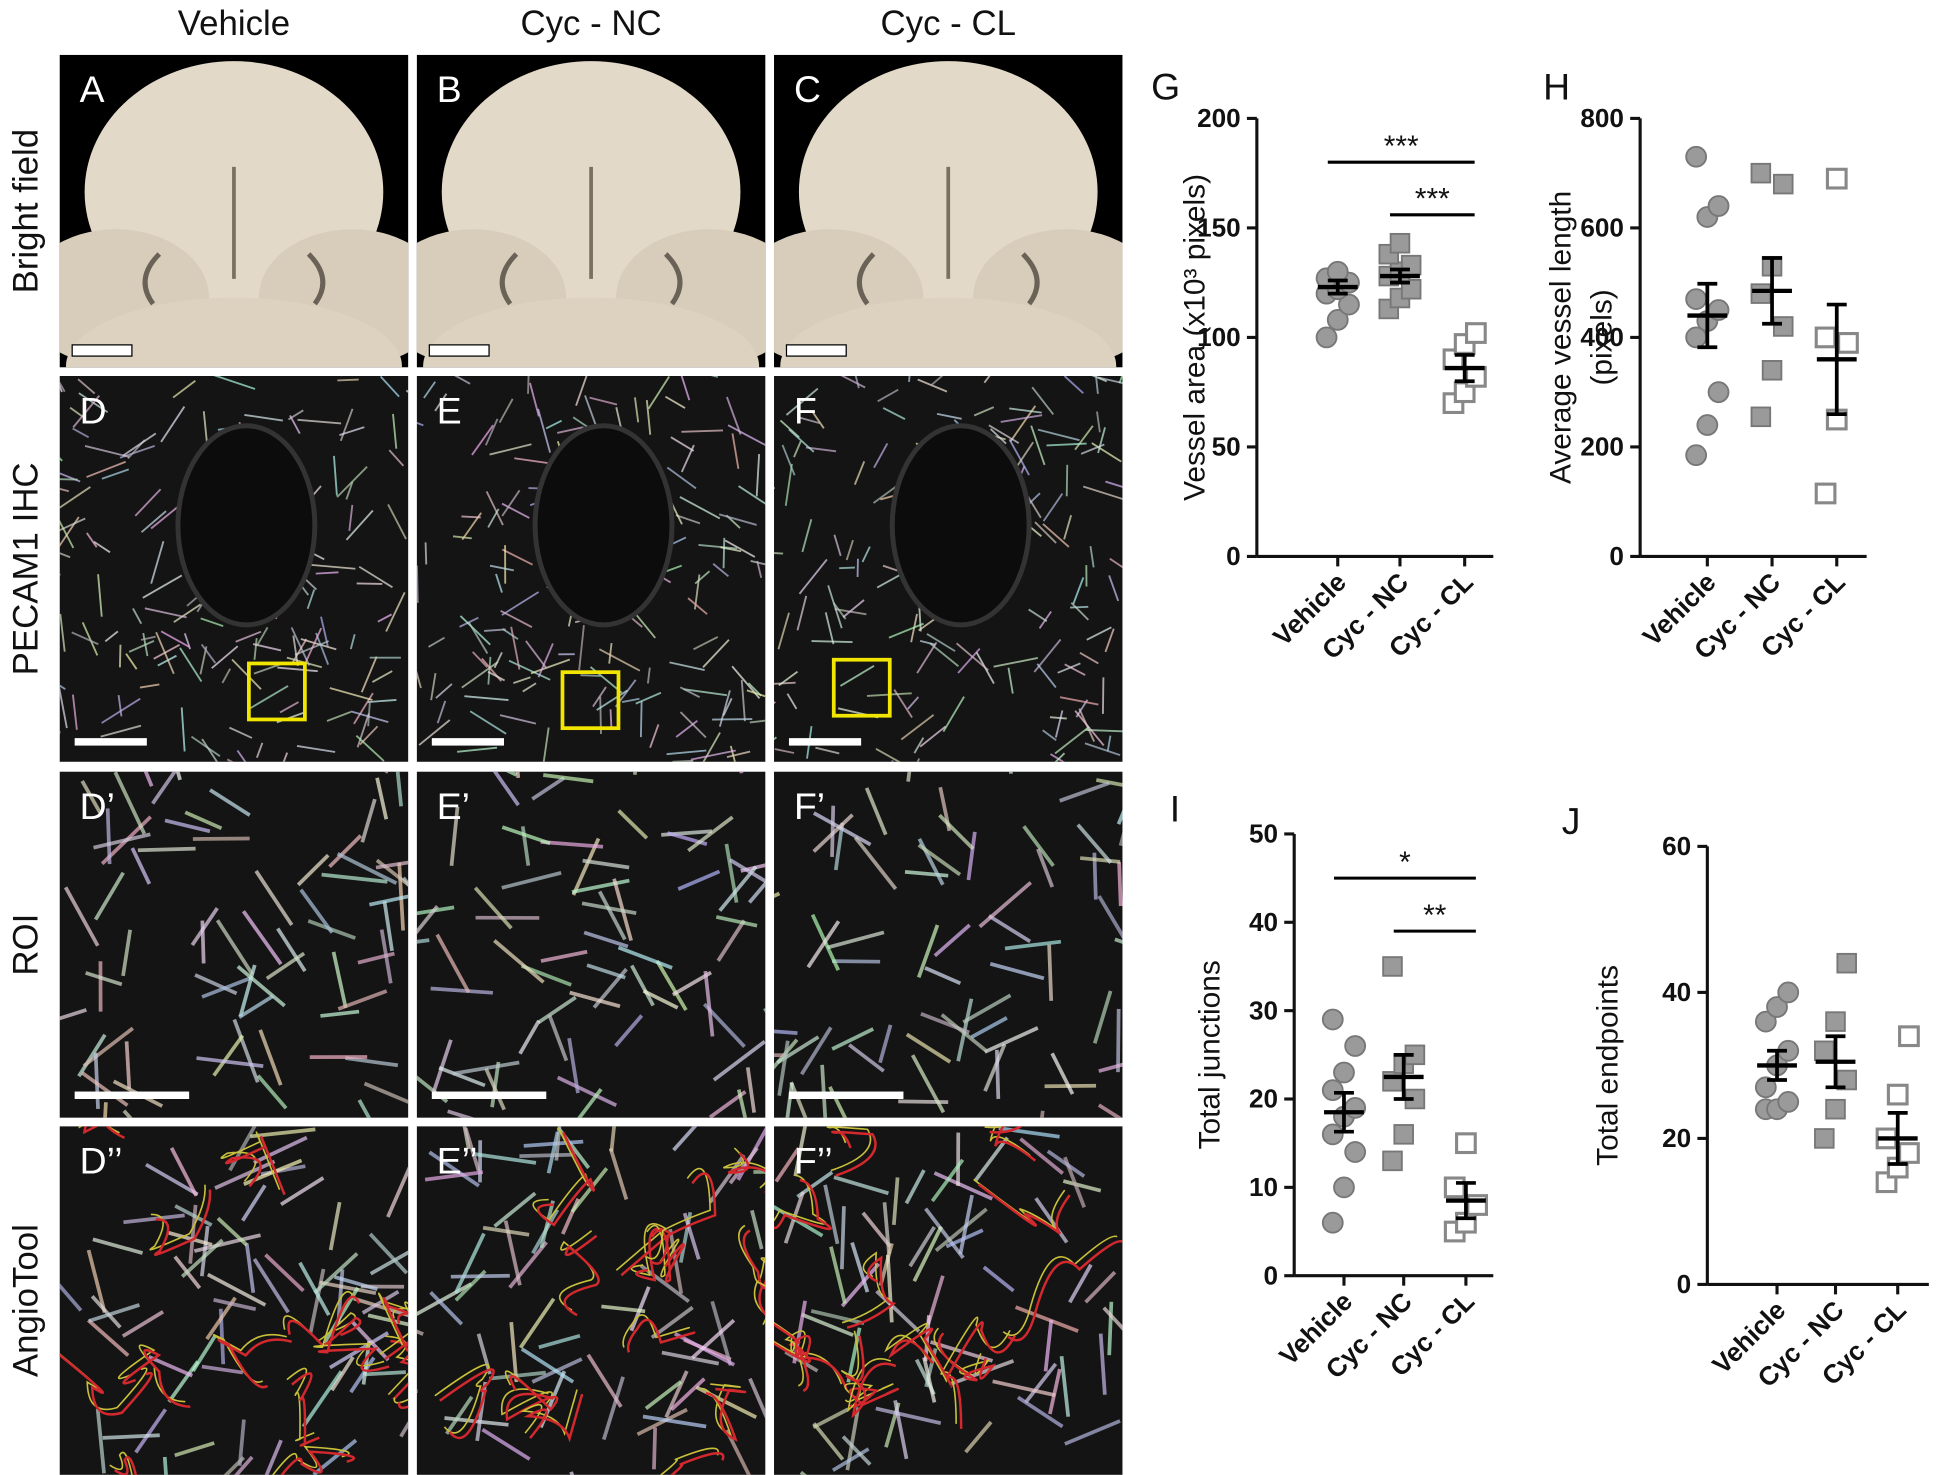 The image size is (1950, 1475). I want to click on eye, so click(316, 279).